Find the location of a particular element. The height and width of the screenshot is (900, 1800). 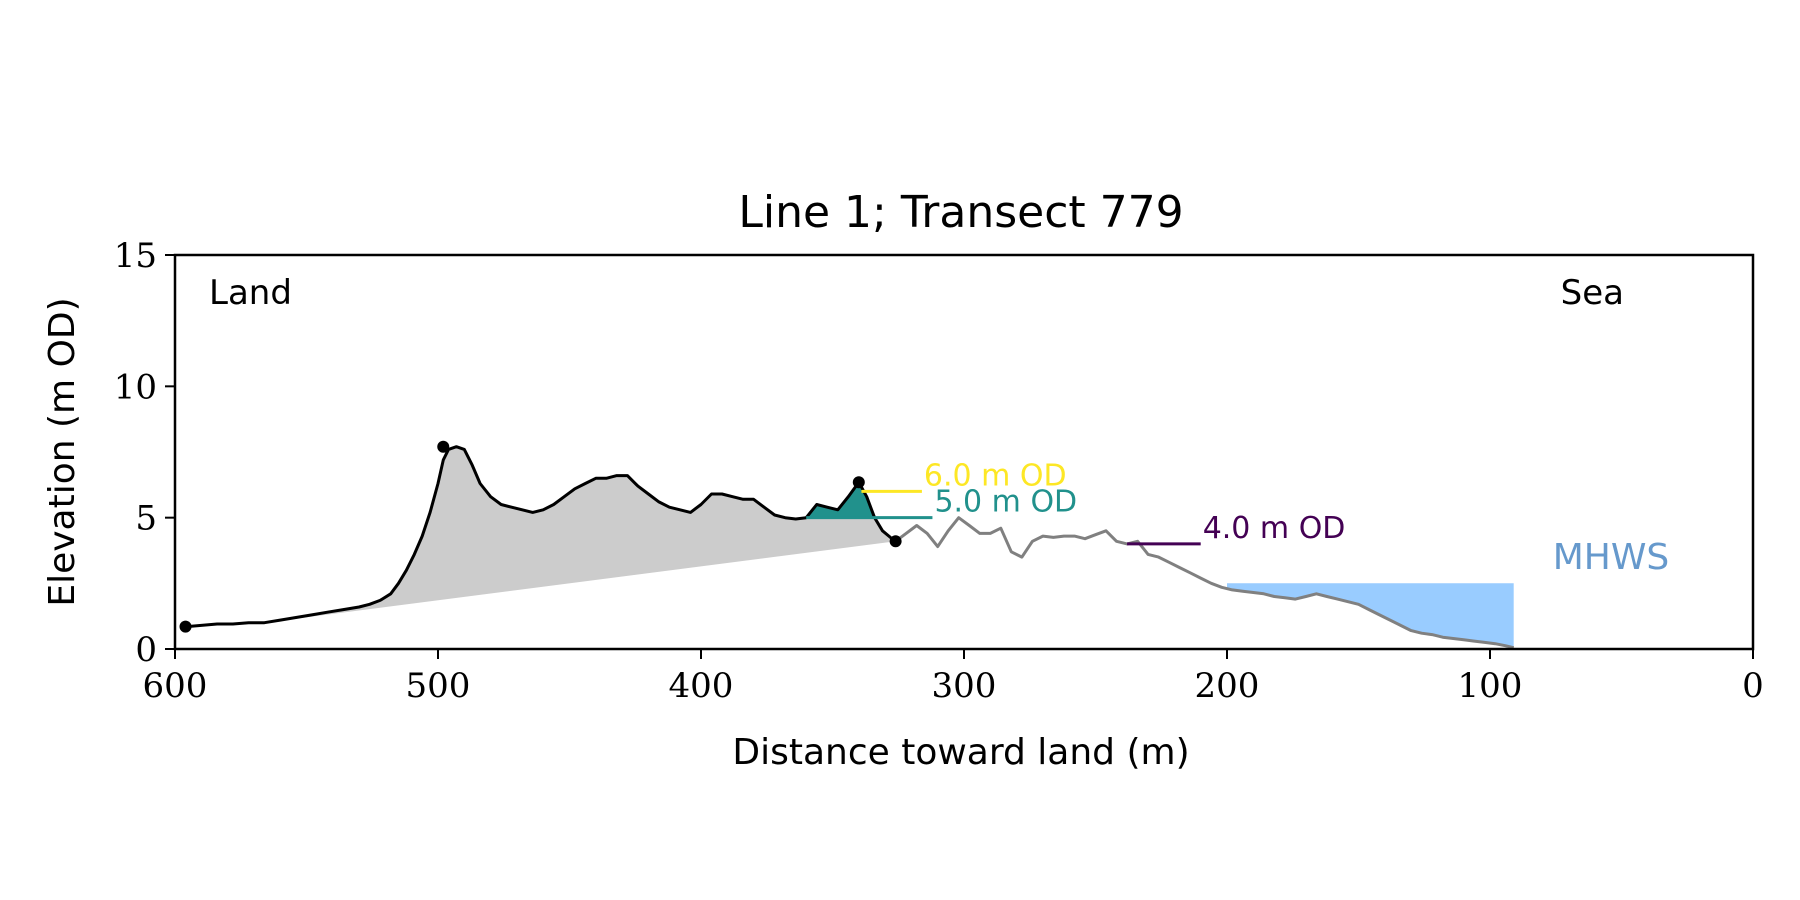

x-axis-label: Distance toward land (m) is located at coordinates (960, 752).